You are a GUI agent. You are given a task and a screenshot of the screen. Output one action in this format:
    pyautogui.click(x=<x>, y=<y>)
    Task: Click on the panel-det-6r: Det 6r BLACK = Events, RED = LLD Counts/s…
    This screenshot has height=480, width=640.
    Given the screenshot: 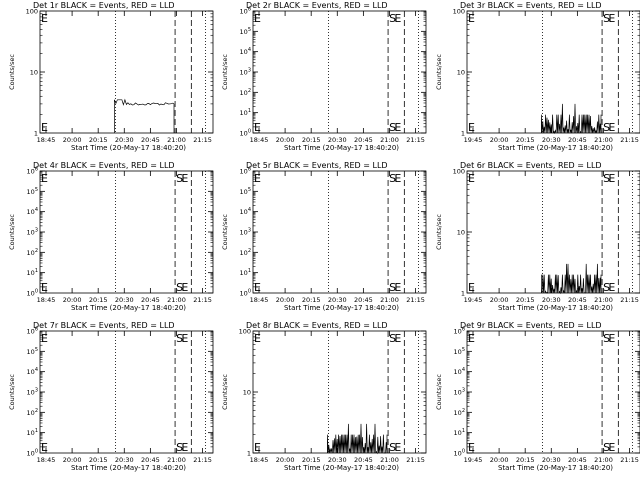 What is the action you would take?
    pyautogui.click(x=537, y=236)
    